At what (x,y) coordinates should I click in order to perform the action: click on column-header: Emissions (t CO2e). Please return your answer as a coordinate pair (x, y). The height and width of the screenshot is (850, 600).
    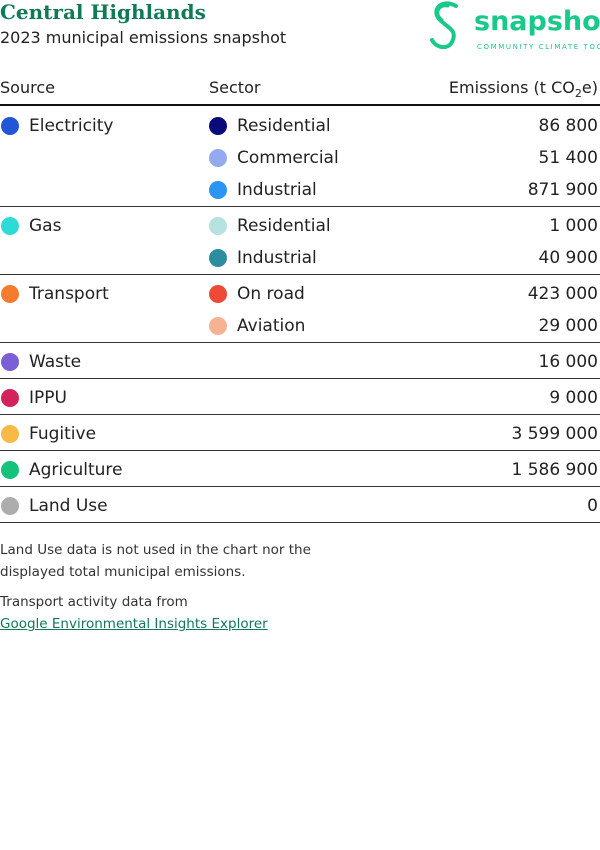
    Looking at the image, I should click on (523, 89).